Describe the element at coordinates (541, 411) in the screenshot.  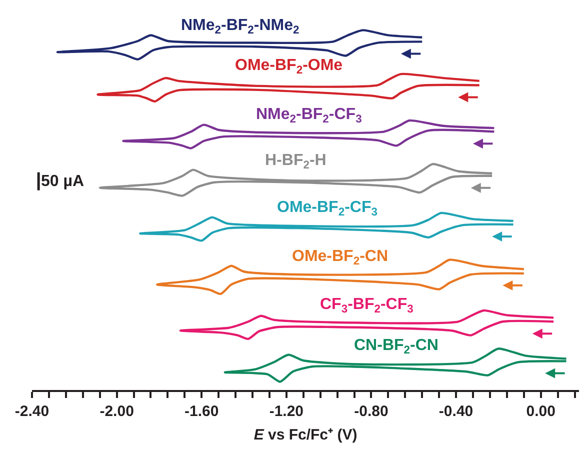
I see `x-tick-label: 0.00` at that location.